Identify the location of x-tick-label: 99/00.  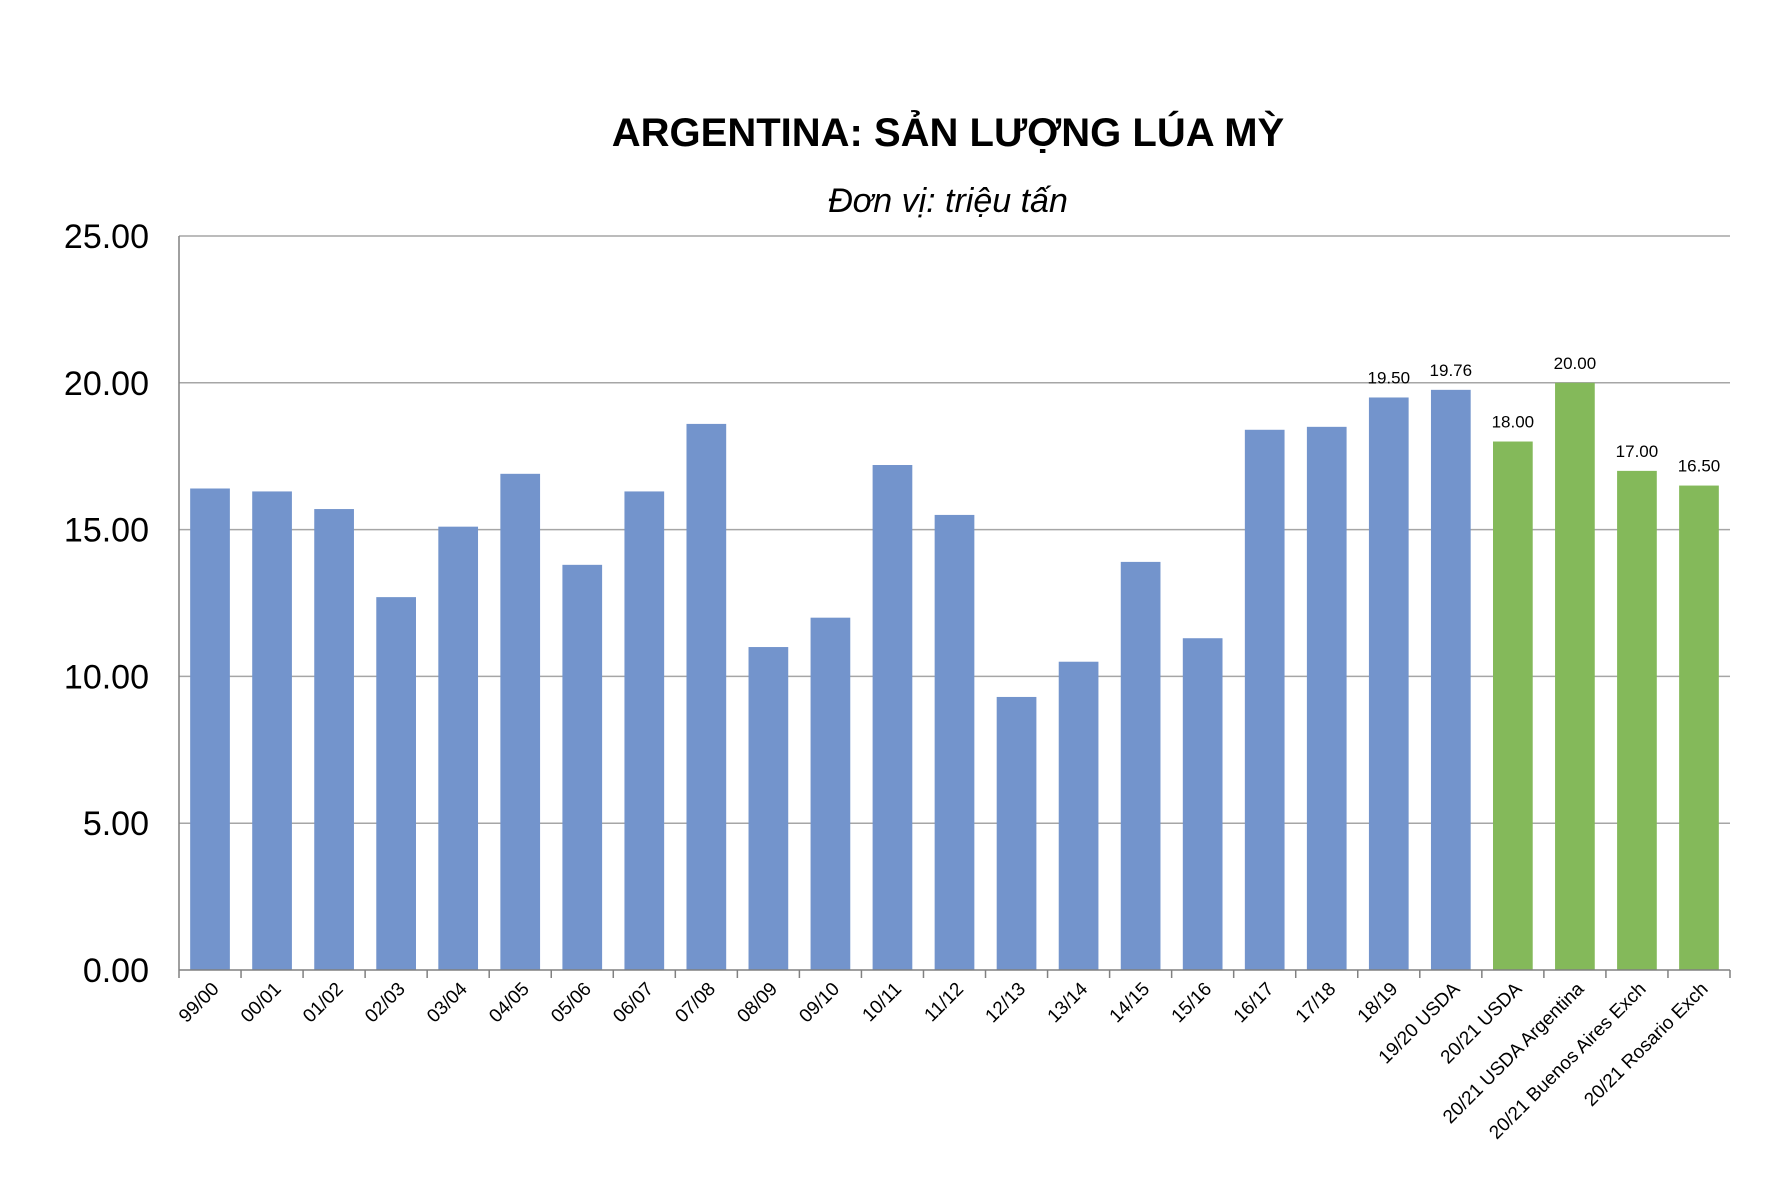
(199, 1003).